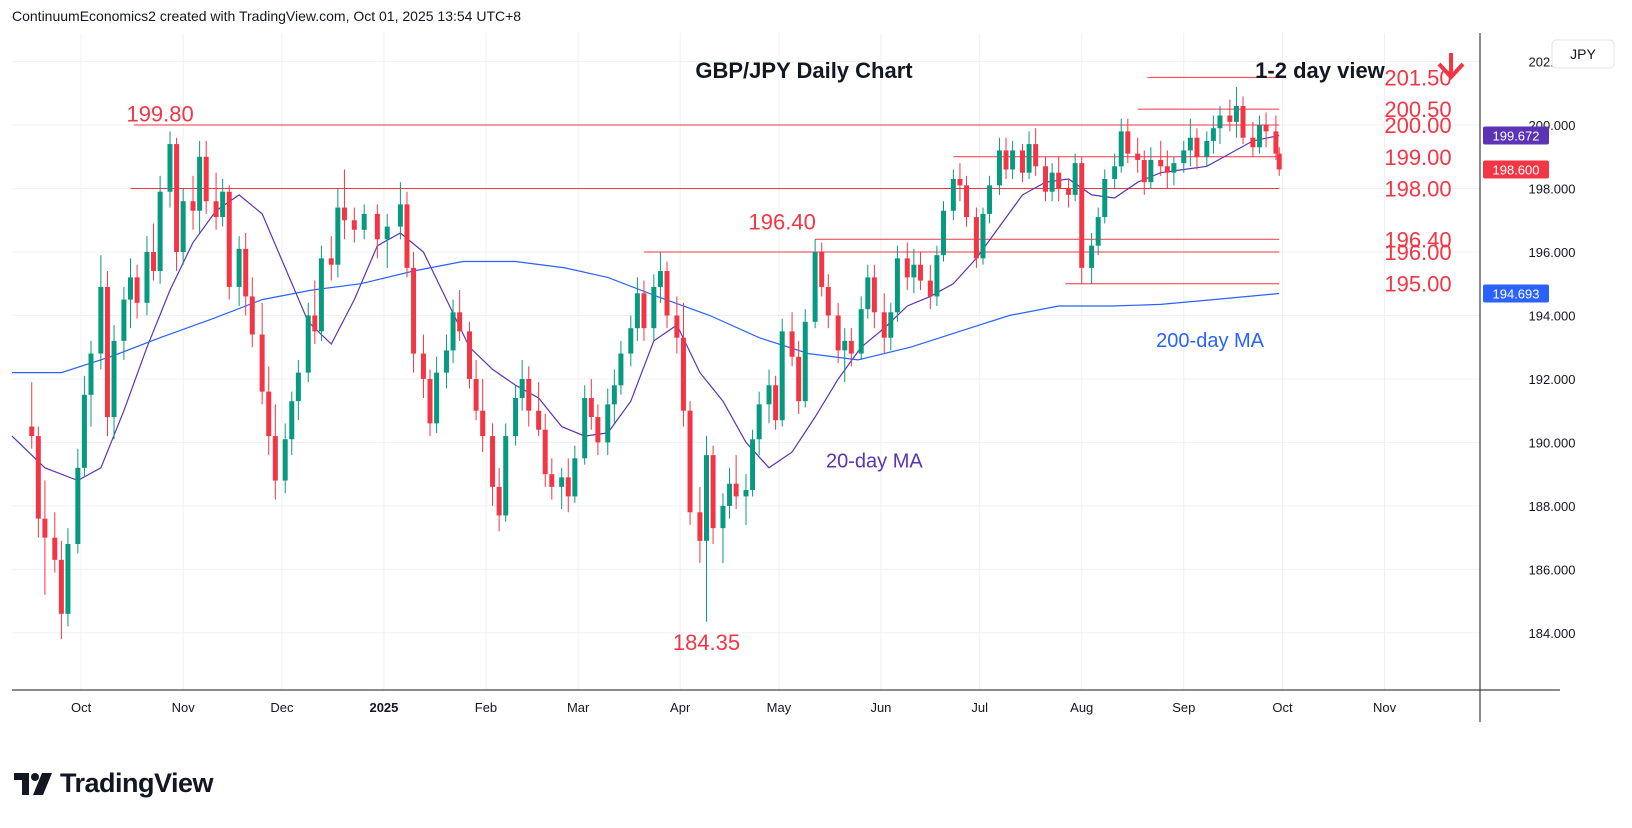  I want to click on price-badge-label: 199.672, so click(1516, 135).